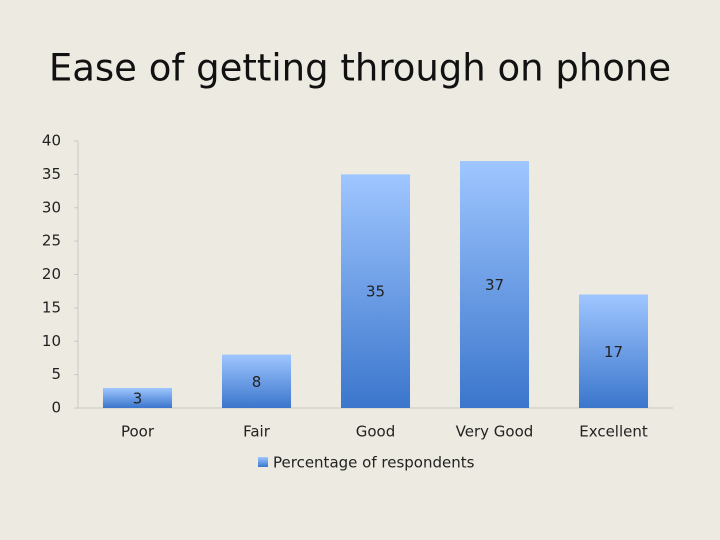  What do you see at coordinates (51, 341) in the screenshot?
I see `y-tick-label: 10` at bounding box center [51, 341].